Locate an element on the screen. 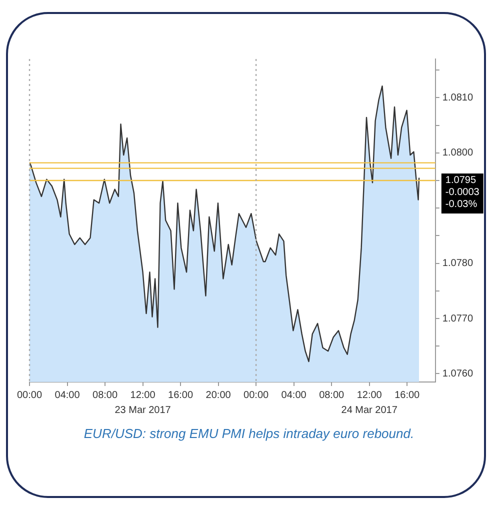 Image resolution: width=498 pixels, height=506 pixels. y-tick-label: 1.0780 is located at coordinates (458, 264).